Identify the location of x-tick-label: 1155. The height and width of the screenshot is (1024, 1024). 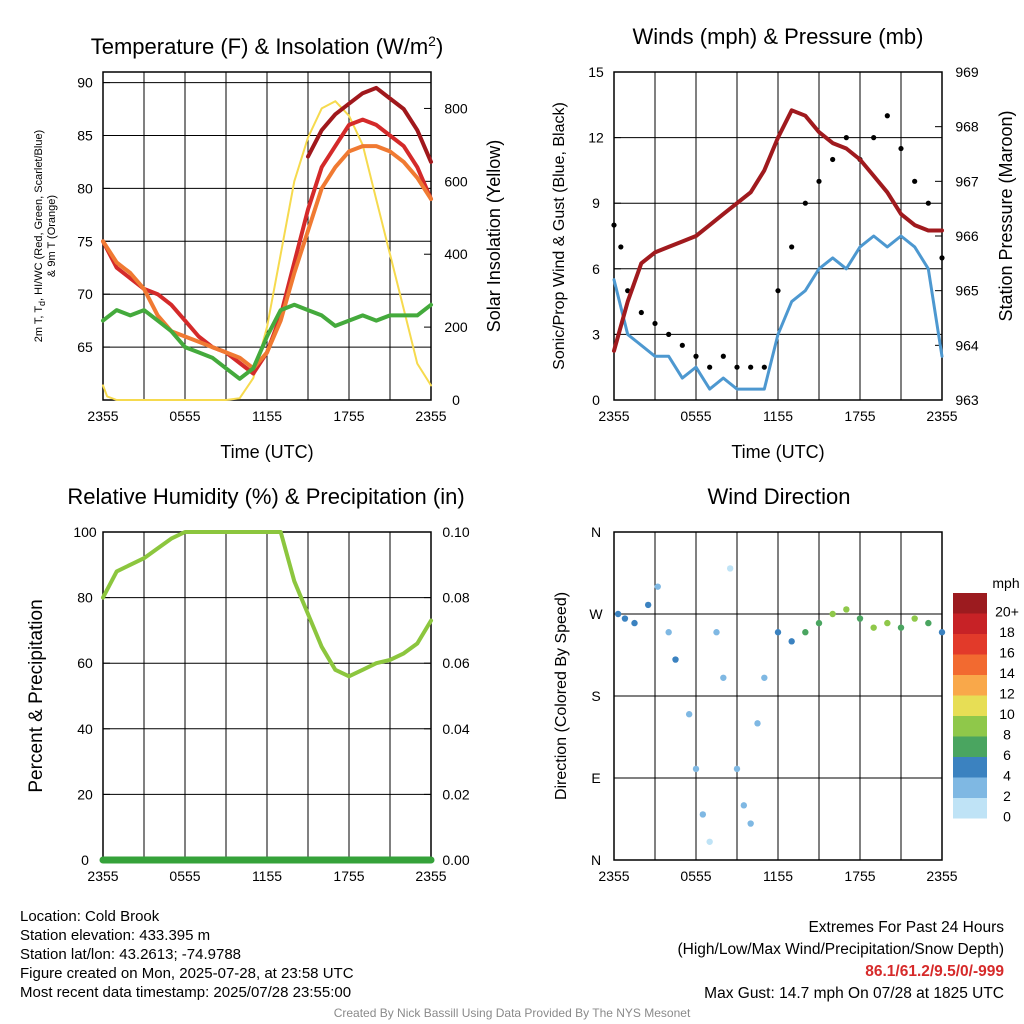
(778, 416).